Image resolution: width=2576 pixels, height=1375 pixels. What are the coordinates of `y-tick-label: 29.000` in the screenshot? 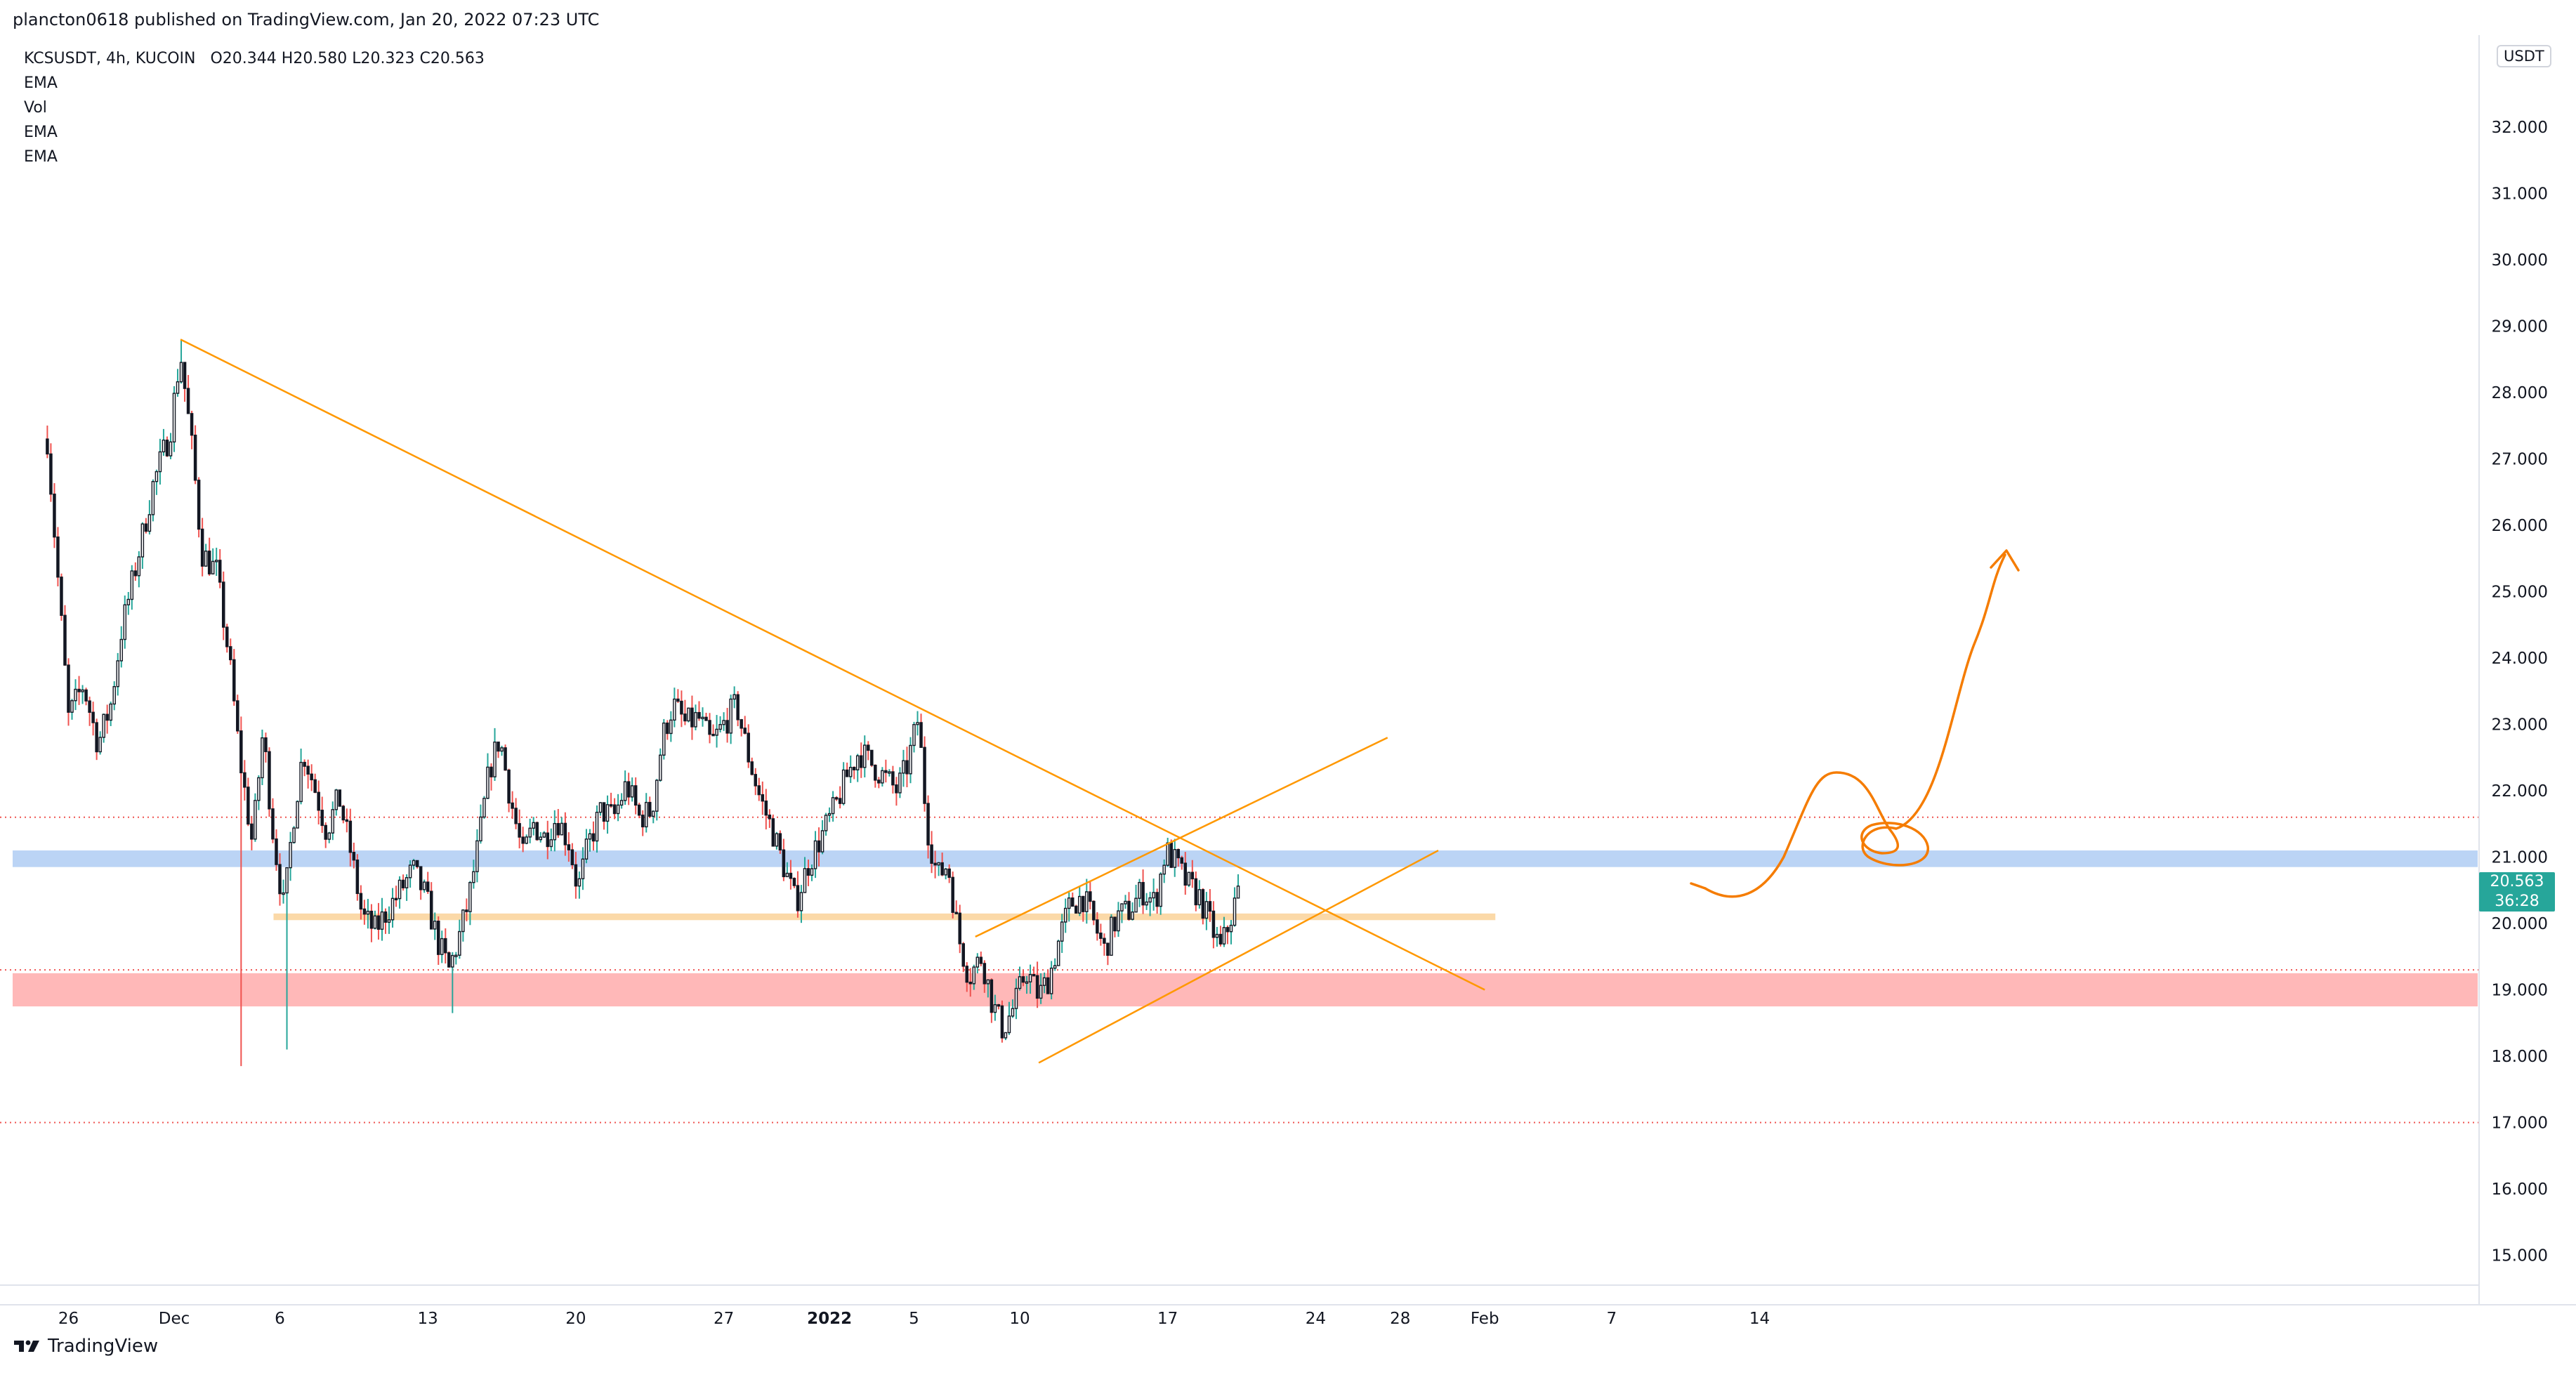 It's located at (2520, 327).